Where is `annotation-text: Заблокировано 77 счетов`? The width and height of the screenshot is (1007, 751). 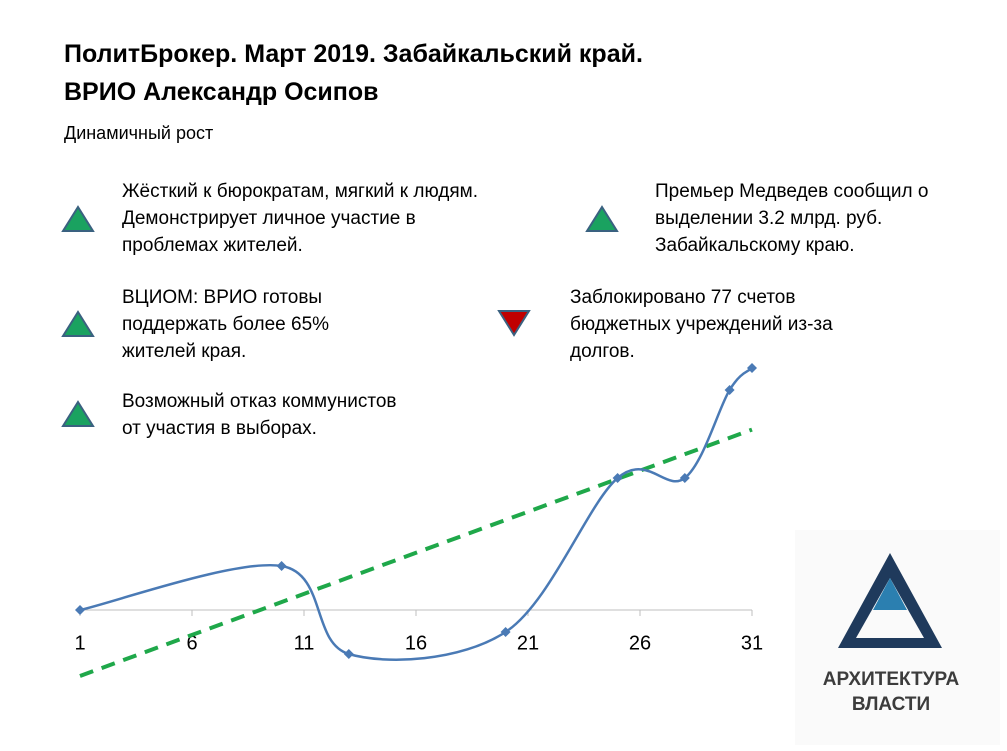 annotation-text: Заблокировано 77 счетов is located at coordinates (682, 297).